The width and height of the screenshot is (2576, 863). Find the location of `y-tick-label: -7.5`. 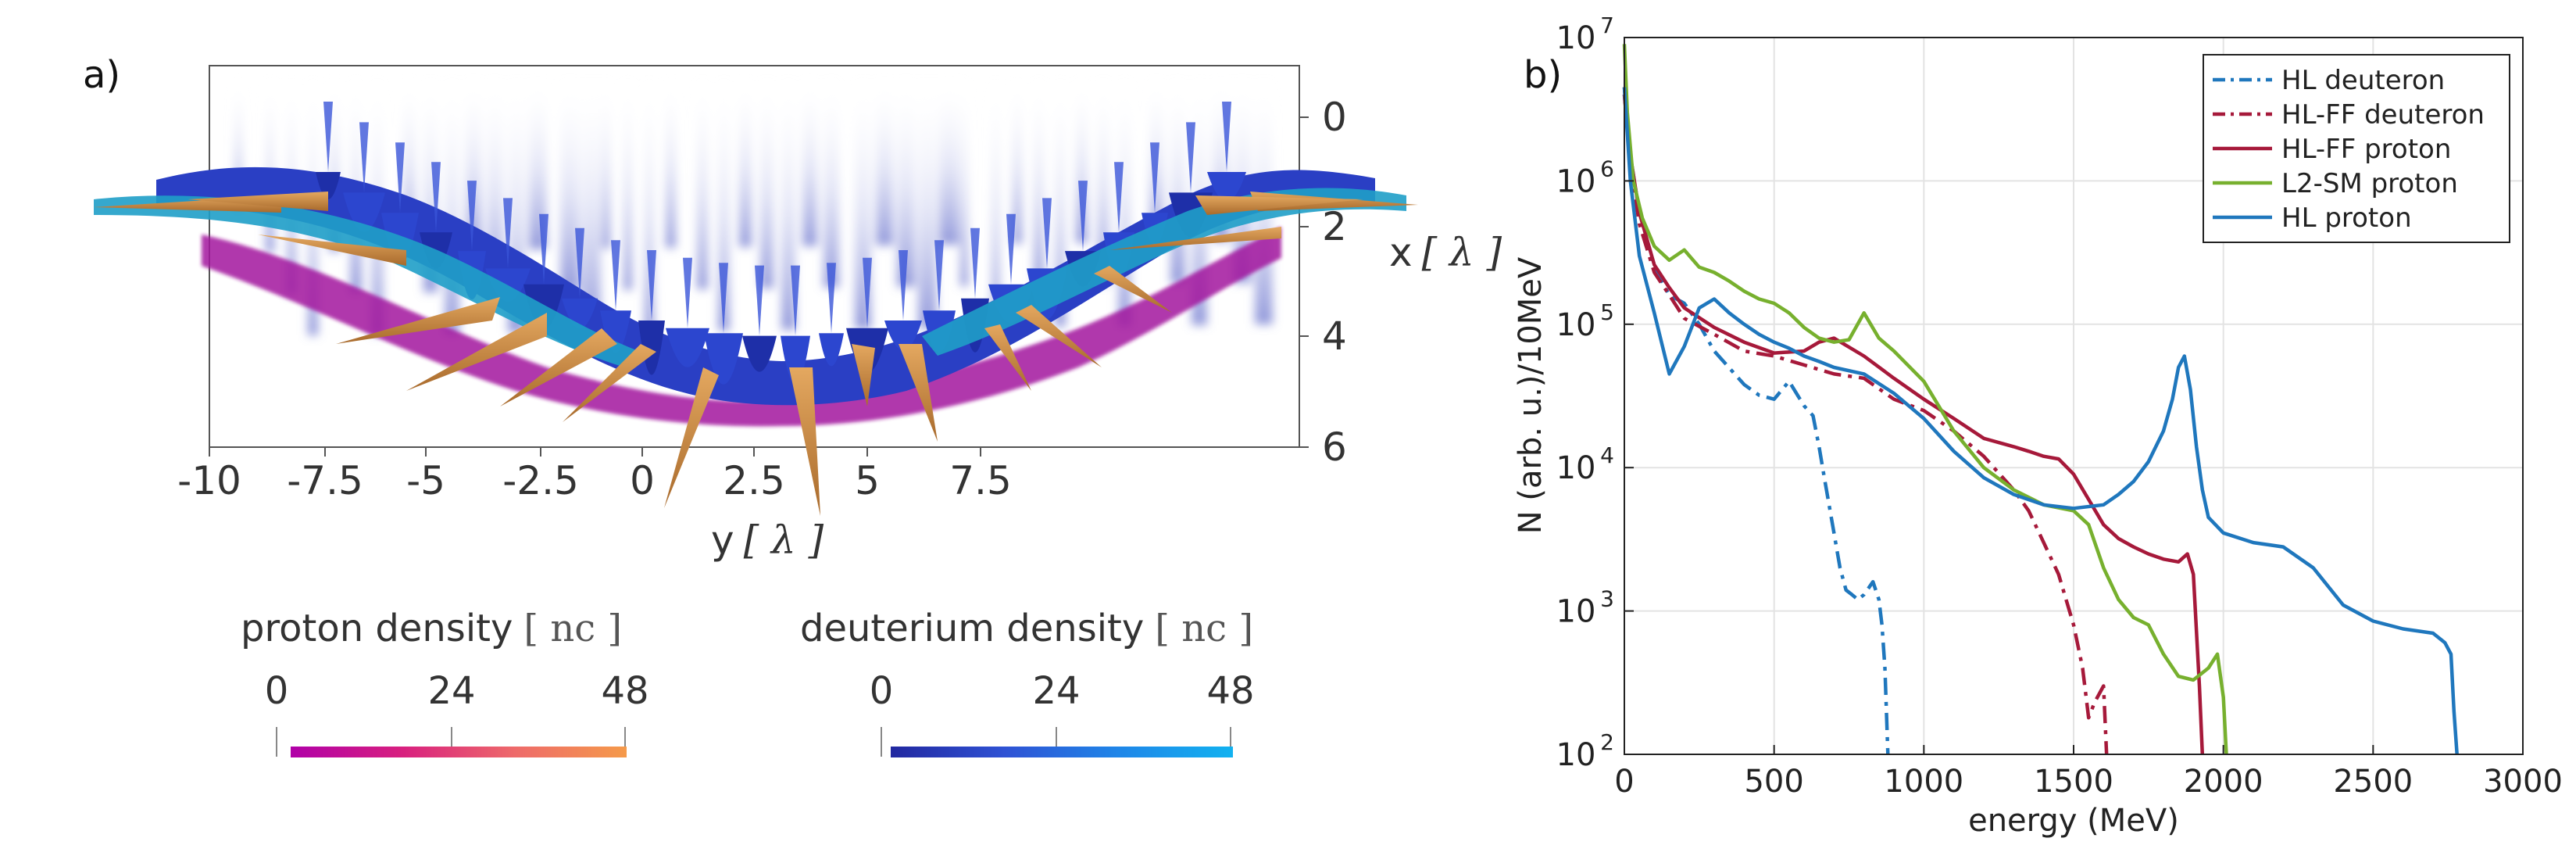

y-tick-label: -7.5 is located at coordinates (325, 480).